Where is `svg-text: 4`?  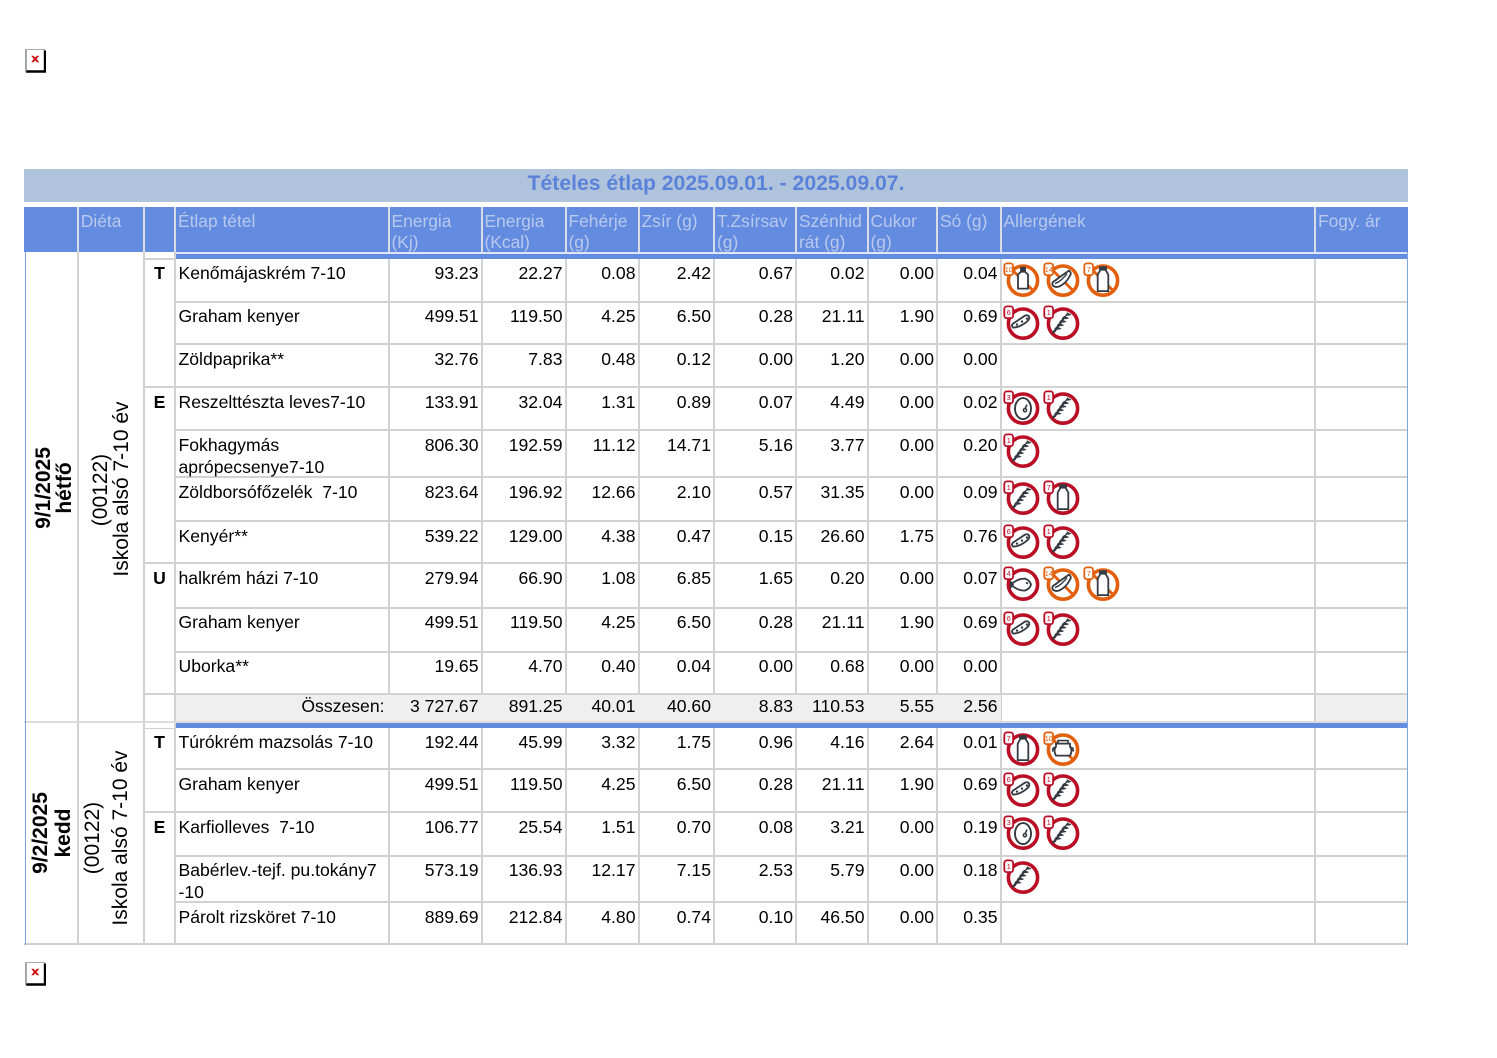
svg-text: 4 is located at coordinates (1008, 573).